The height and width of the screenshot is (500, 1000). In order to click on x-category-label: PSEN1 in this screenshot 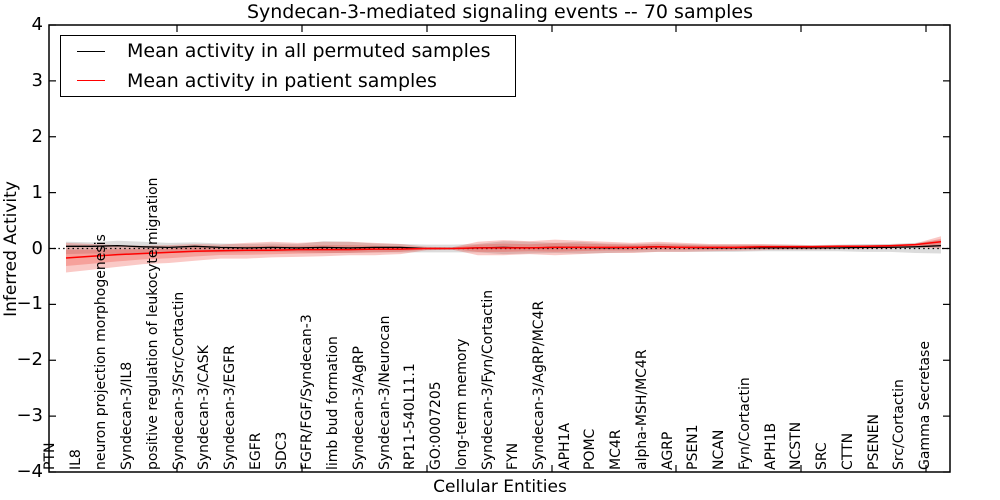, I will do `click(693, 447)`.